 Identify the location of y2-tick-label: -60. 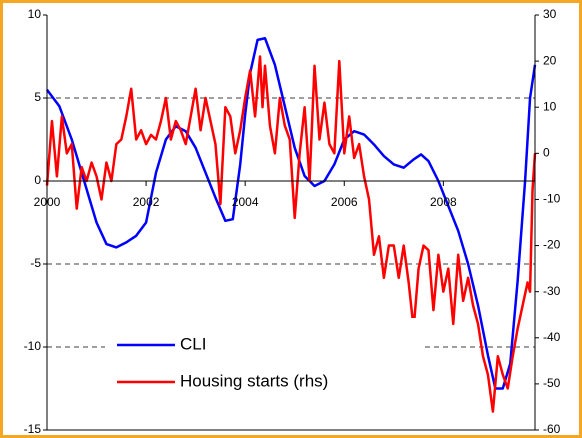
(552, 429).